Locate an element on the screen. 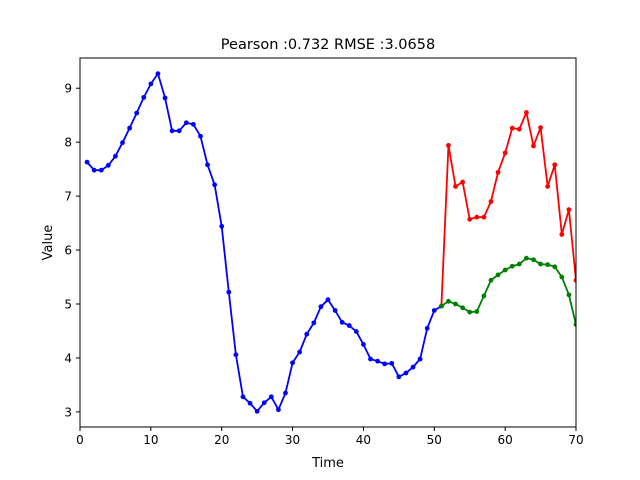  x-tick-label: 30 is located at coordinates (292, 440).